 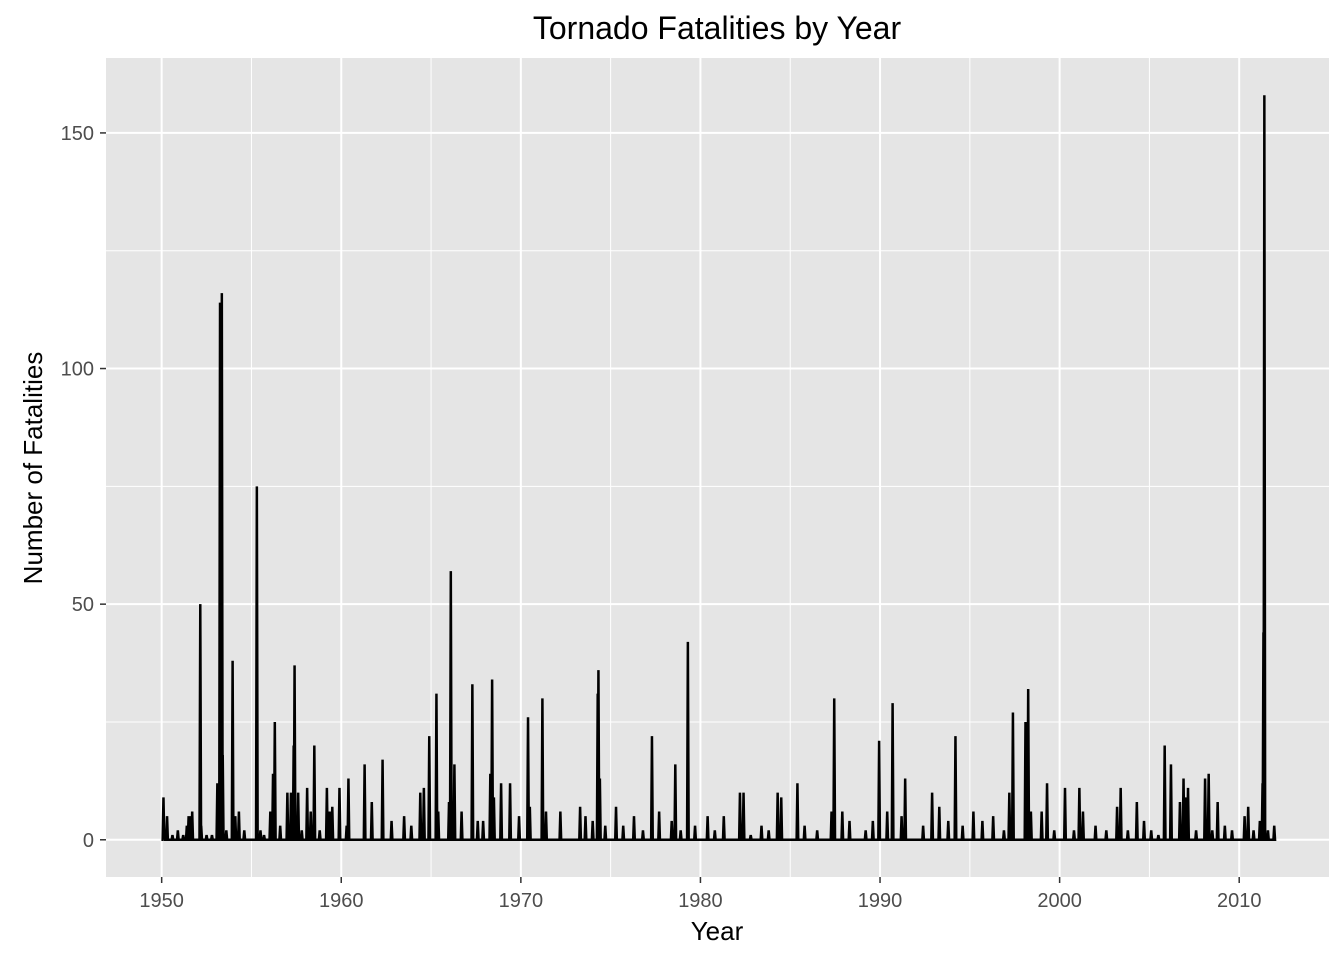 I want to click on x-tick-label: 2000, so click(x=1059, y=901).